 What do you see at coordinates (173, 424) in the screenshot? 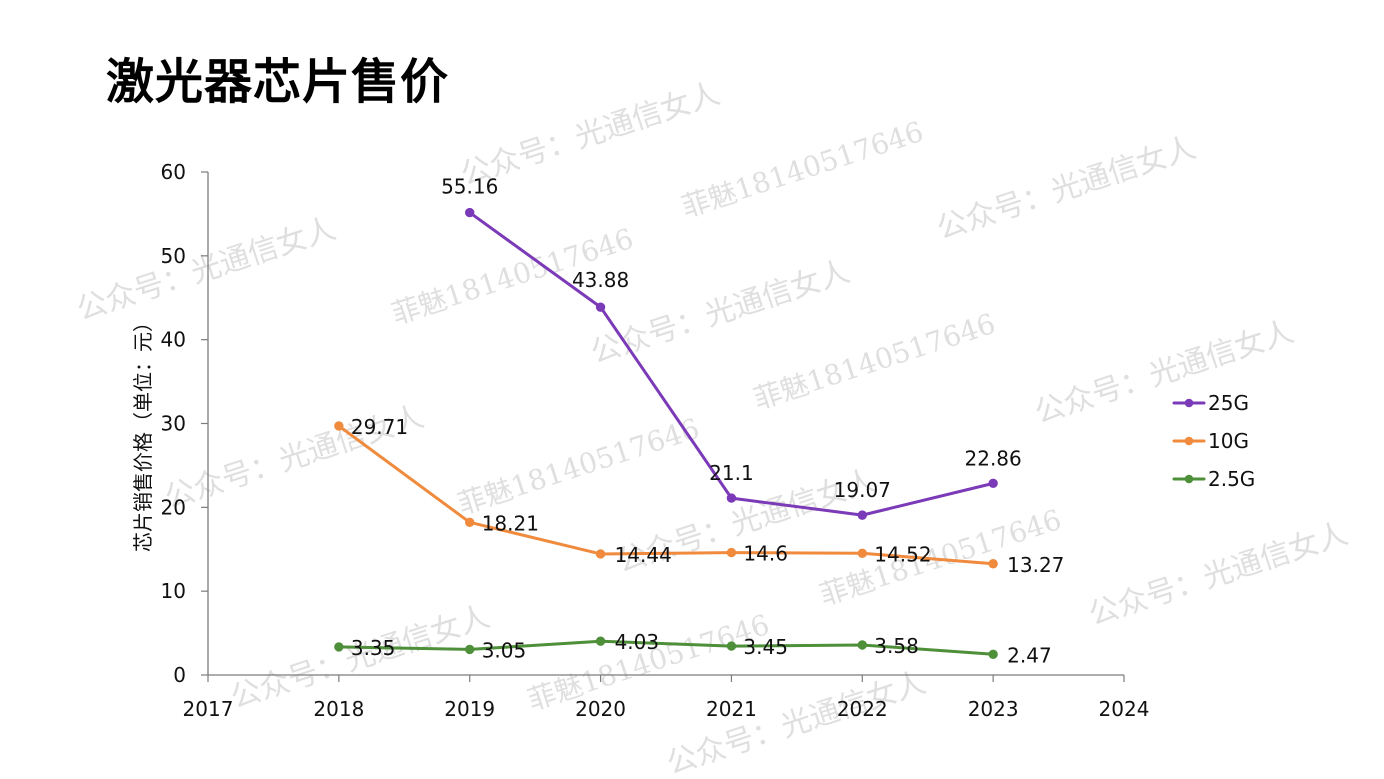
I see `y-tick-label: 30` at bounding box center [173, 424].